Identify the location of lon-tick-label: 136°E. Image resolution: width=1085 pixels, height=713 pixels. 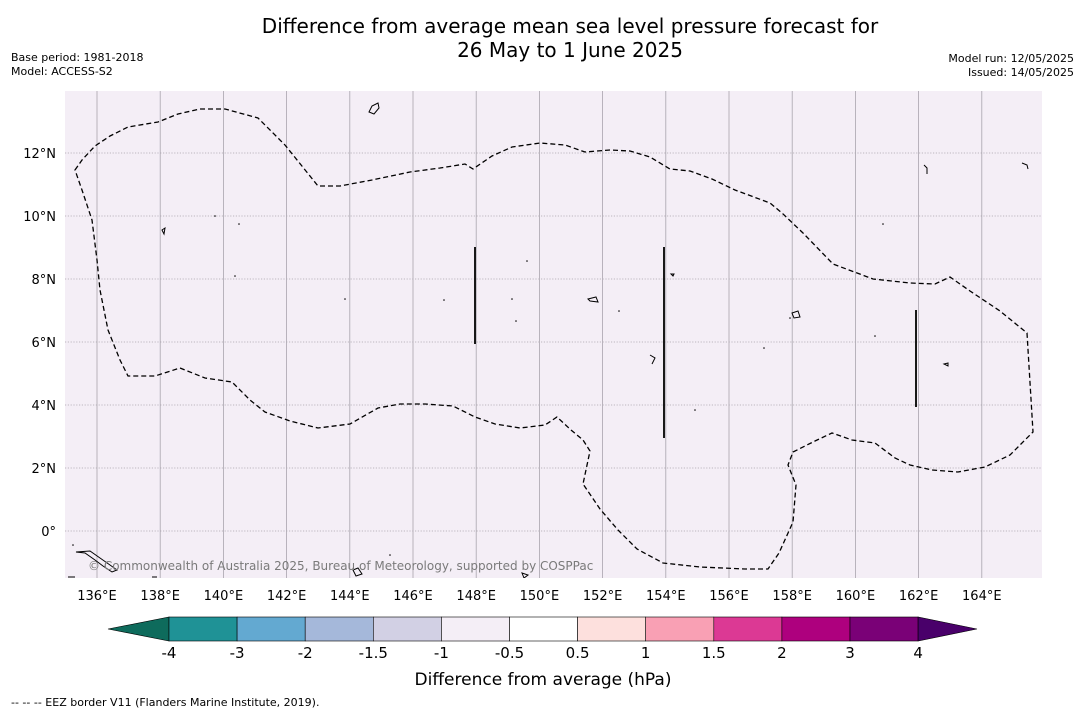
(97, 596).